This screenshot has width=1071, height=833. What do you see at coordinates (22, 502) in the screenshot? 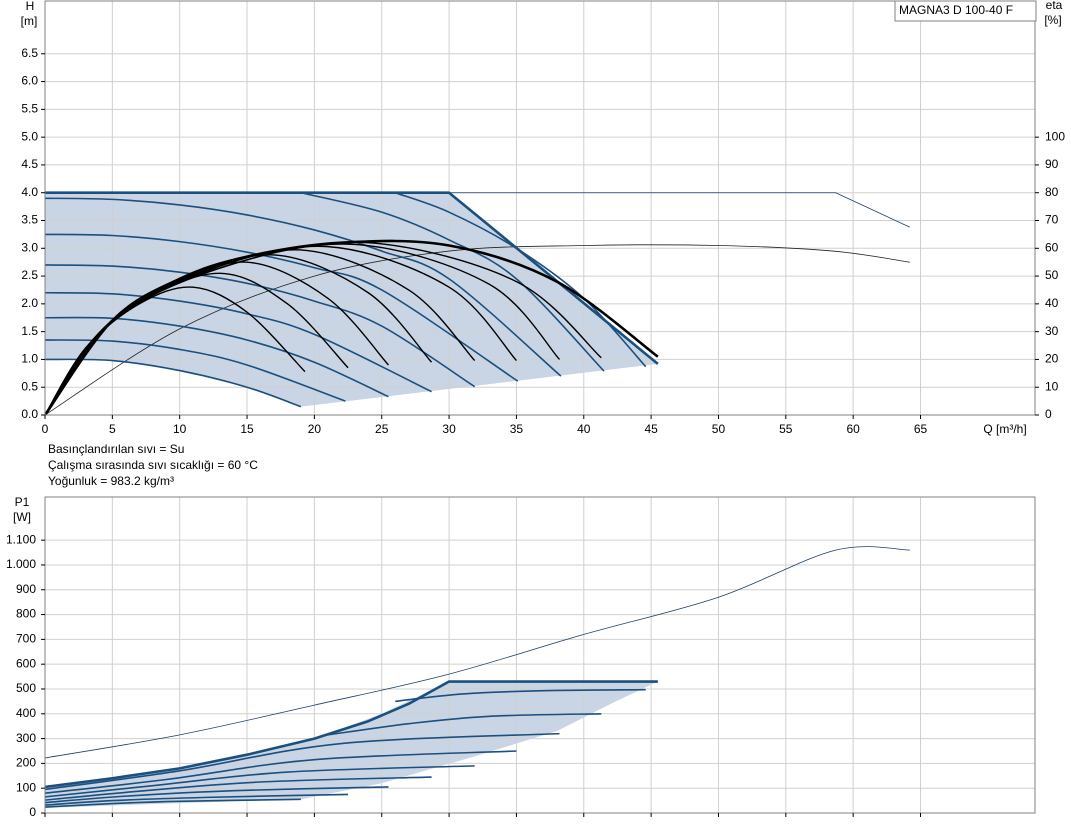
I see `y-axis-label: P1` at bounding box center [22, 502].